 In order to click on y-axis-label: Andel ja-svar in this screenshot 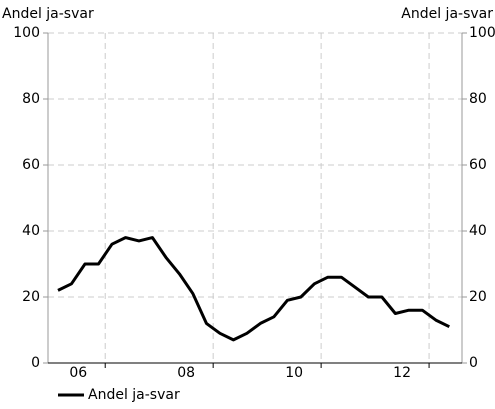, I will do `click(48, 14)`.